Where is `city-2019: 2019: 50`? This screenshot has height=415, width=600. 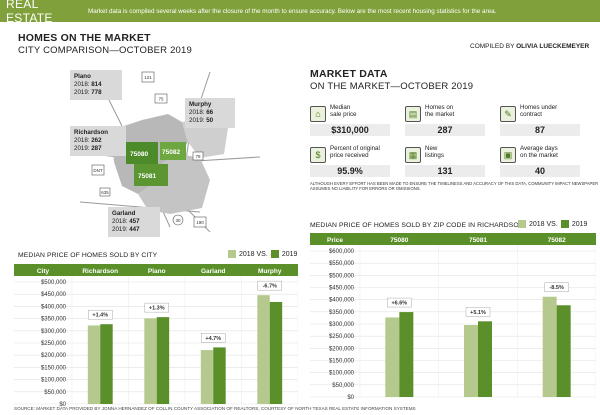
city-2019: 2019: 50 is located at coordinates (201, 120).